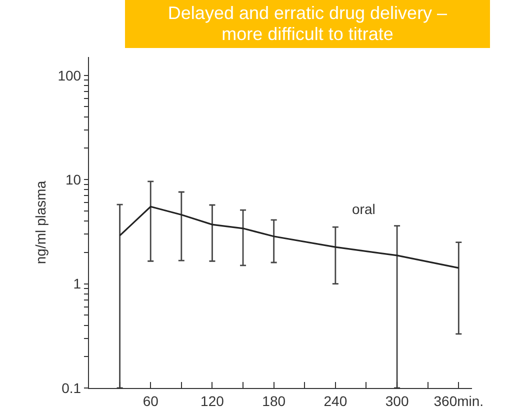 The height and width of the screenshot is (415, 509). Describe the element at coordinates (77, 284) in the screenshot. I see `y-tick-label: 1` at that location.